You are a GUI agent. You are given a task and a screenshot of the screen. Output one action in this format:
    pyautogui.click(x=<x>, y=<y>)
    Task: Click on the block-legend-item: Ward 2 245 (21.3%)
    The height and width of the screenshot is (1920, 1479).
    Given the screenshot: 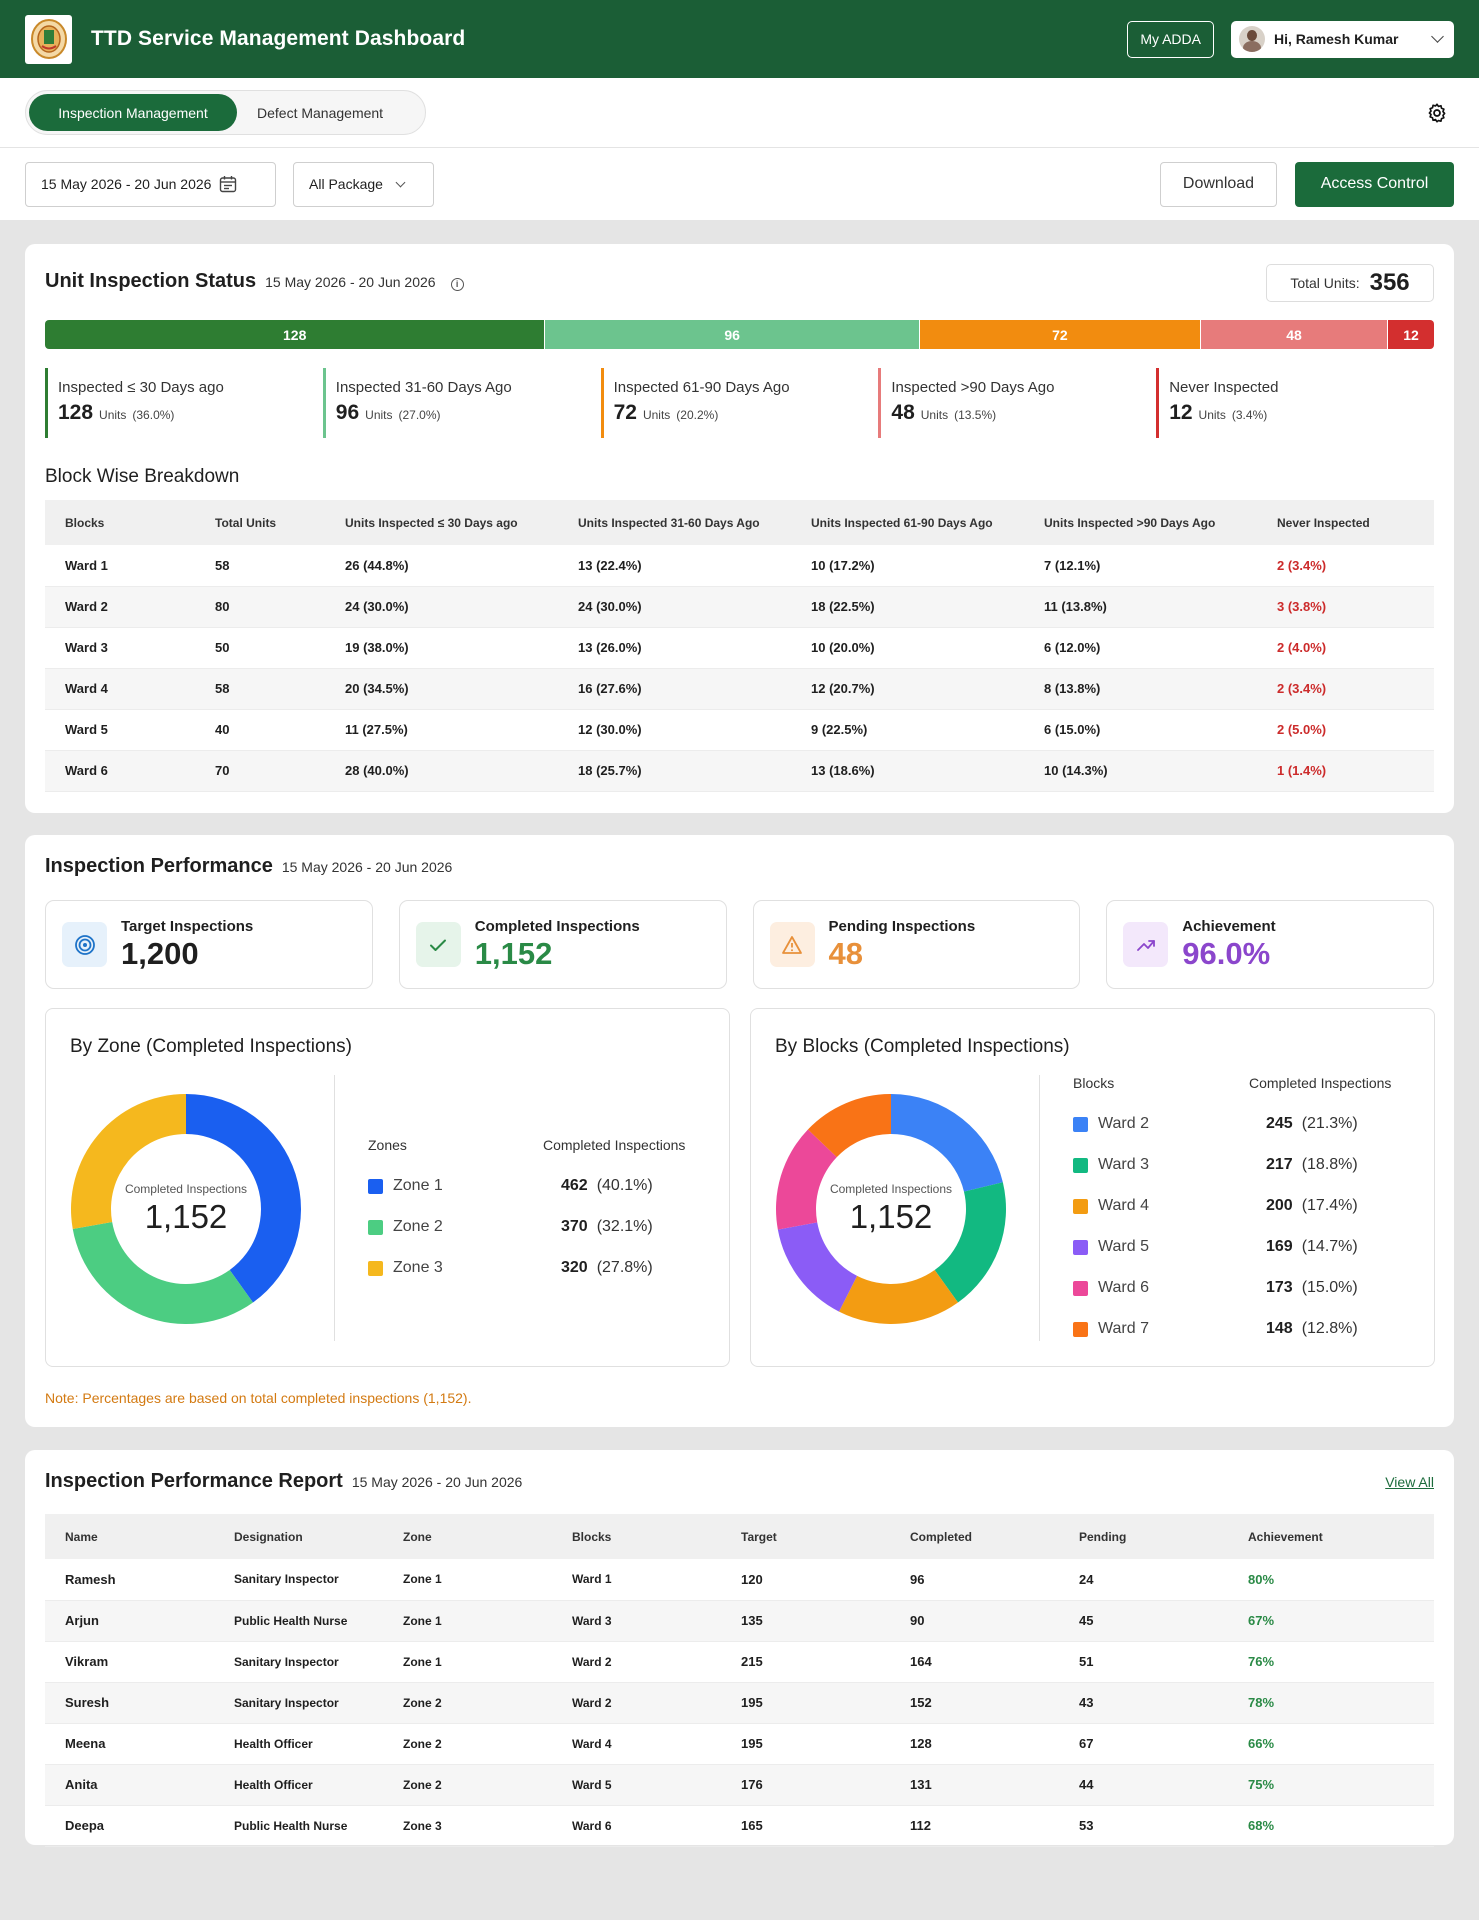 What is the action you would take?
    pyautogui.click(x=1215, y=1124)
    